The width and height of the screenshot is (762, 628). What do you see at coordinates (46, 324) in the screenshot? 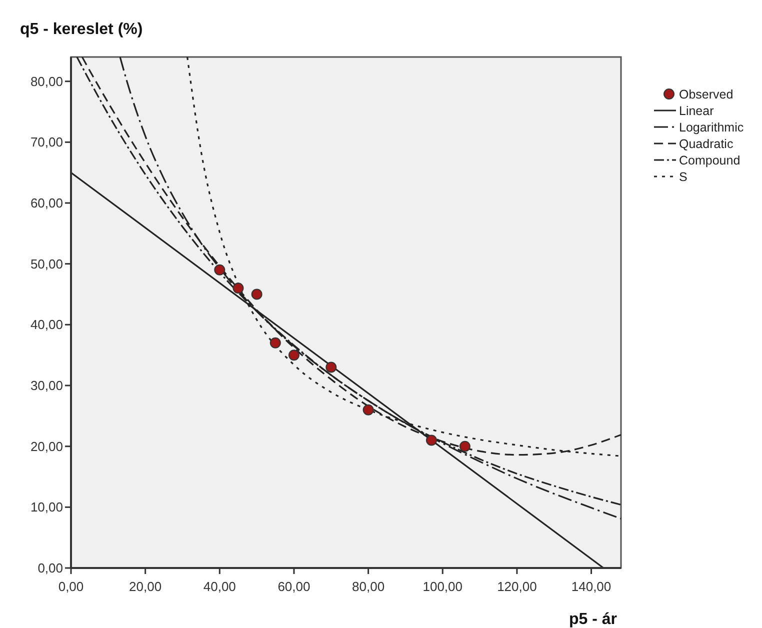
I see `y-tick-label: 40,00` at bounding box center [46, 324].